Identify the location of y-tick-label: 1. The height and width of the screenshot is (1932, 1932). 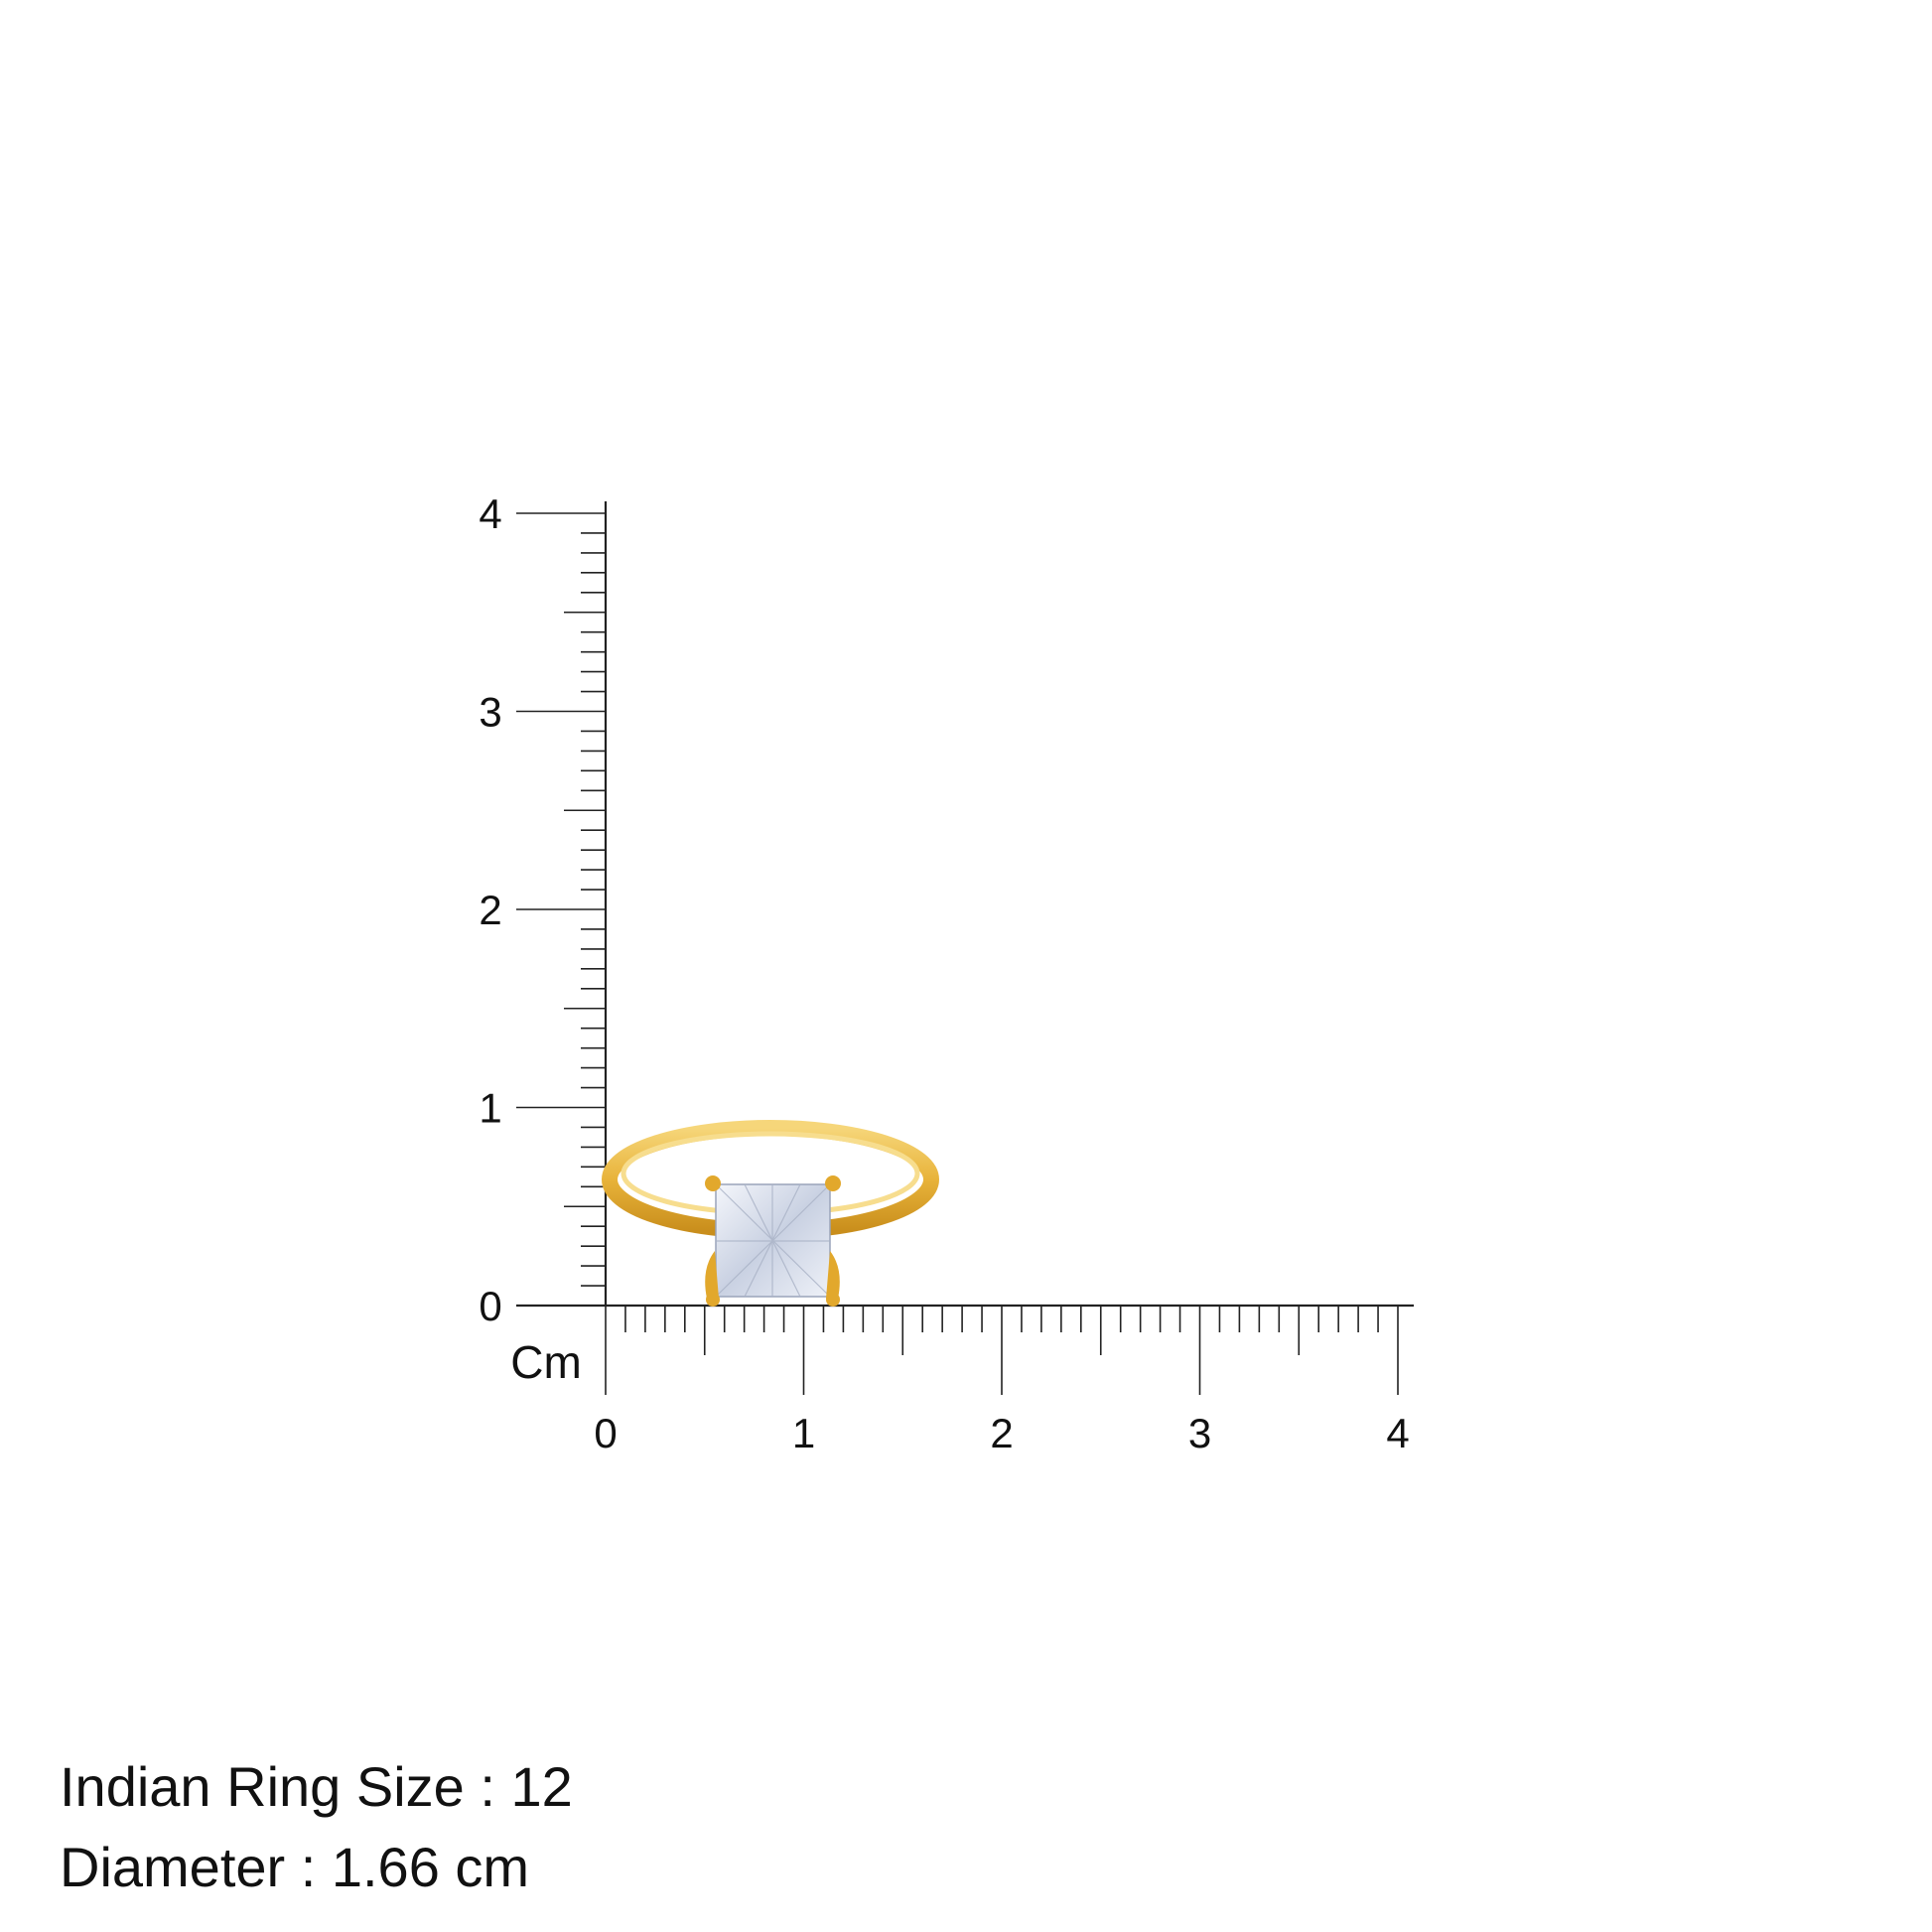
(490, 1109).